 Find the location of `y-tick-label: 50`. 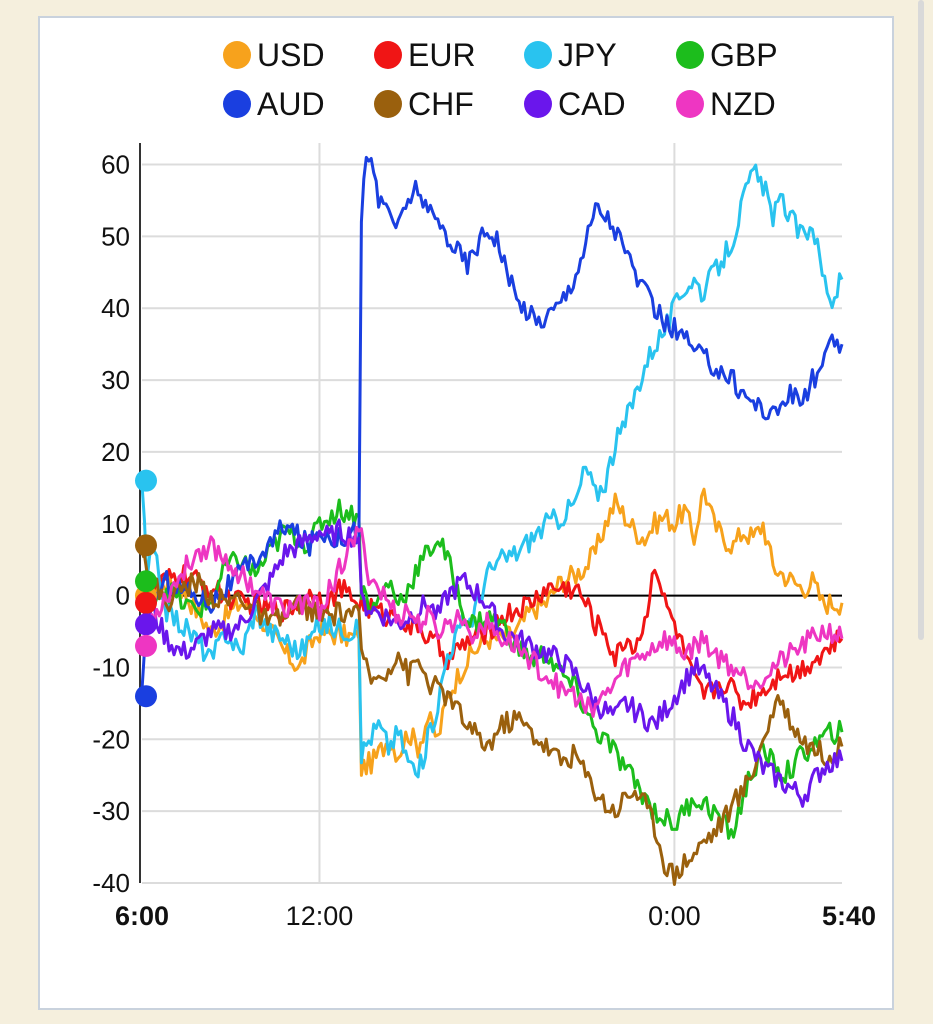

y-tick-label: 50 is located at coordinates (115, 236).